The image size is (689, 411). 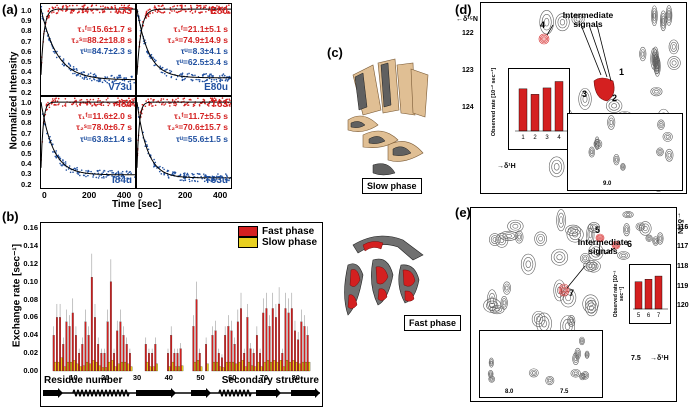 I want to click on peak-label-7: 7, so click(x=572, y=293).